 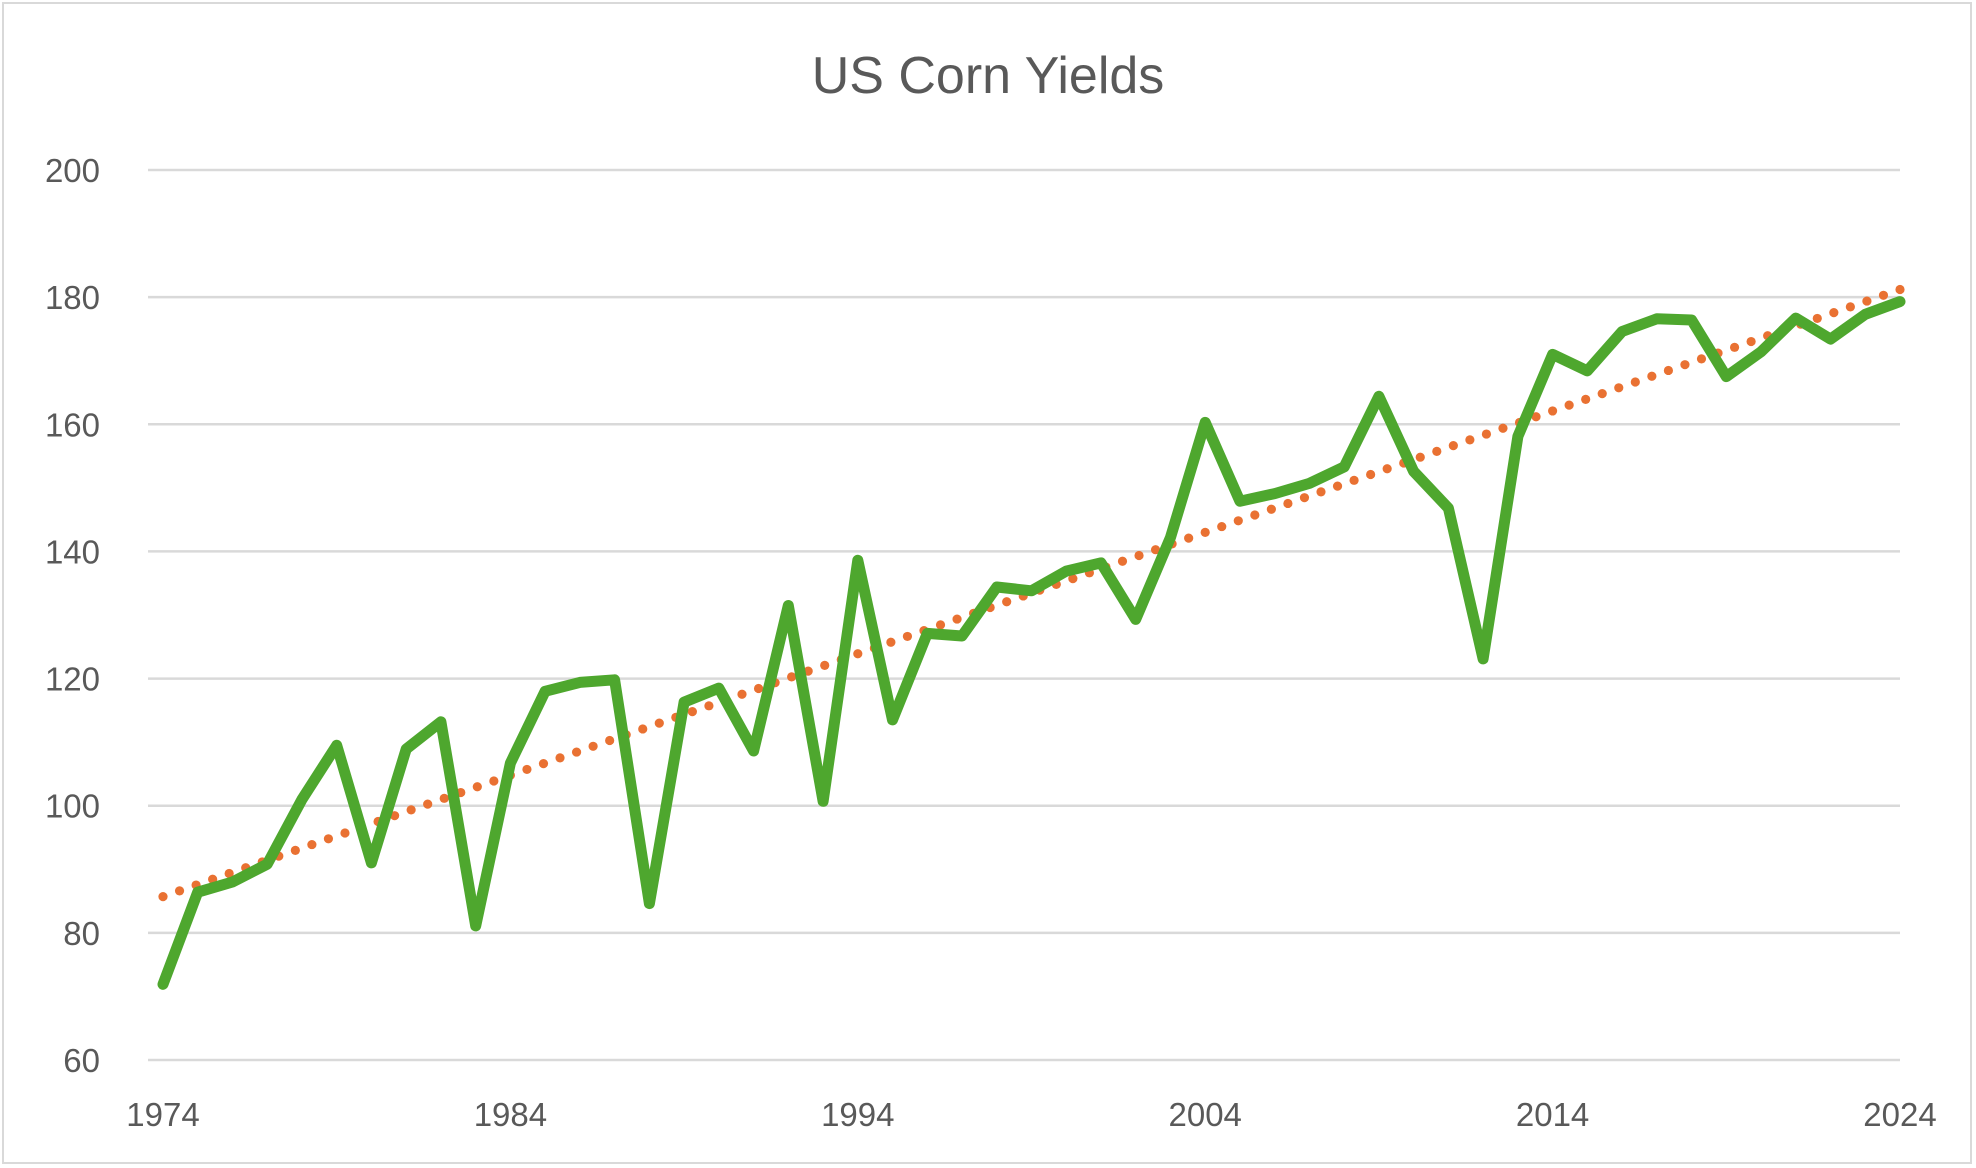 What do you see at coordinates (72, 424) in the screenshot?
I see `y-tick-label: 160` at bounding box center [72, 424].